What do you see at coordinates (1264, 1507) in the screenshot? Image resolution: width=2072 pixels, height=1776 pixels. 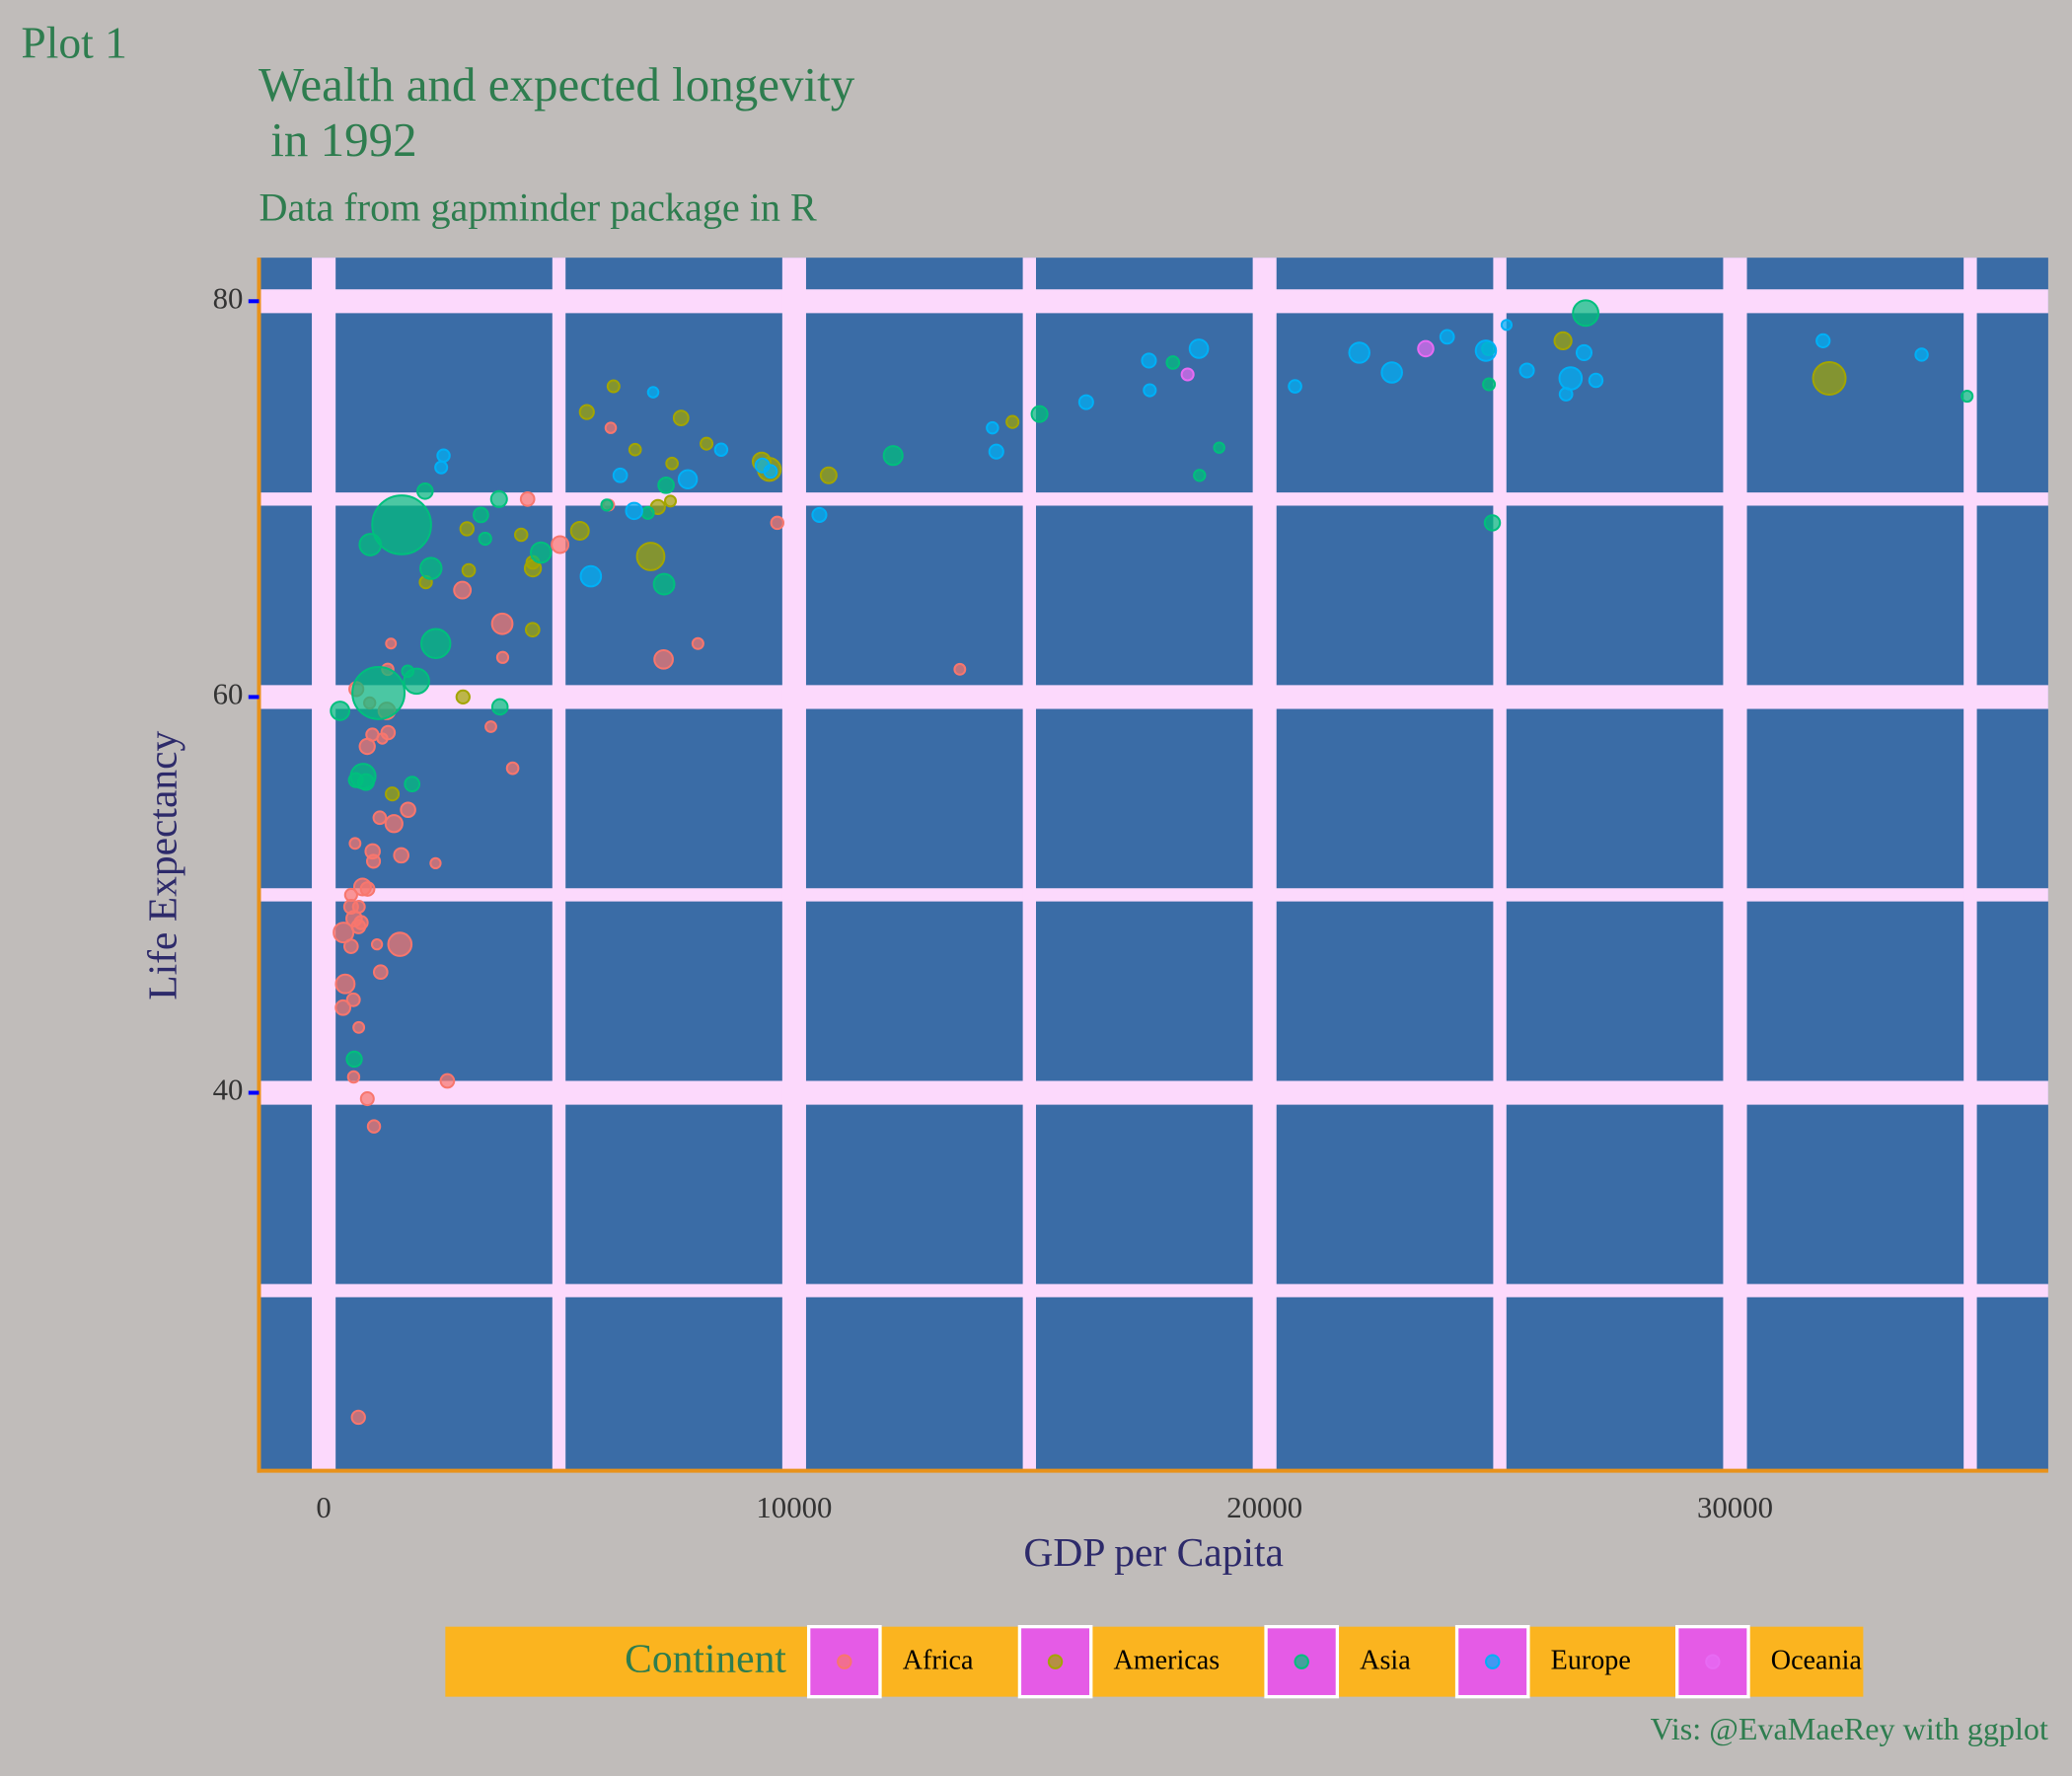 I see `x-tick-label: 20000` at bounding box center [1264, 1507].